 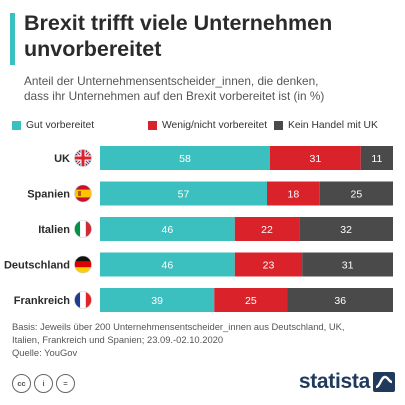 I want to click on category-label: Frankreich, so click(x=42, y=301).